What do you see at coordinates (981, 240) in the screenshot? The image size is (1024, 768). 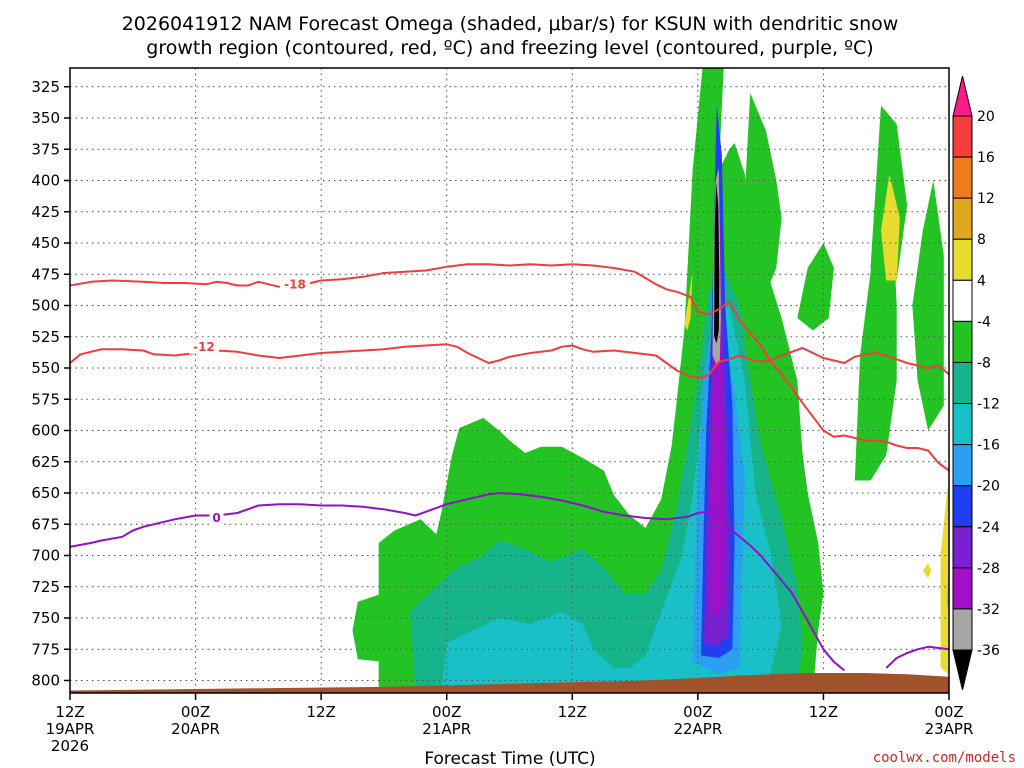 I see `colorbar-label-3: 8` at bounding box center [981, 240].